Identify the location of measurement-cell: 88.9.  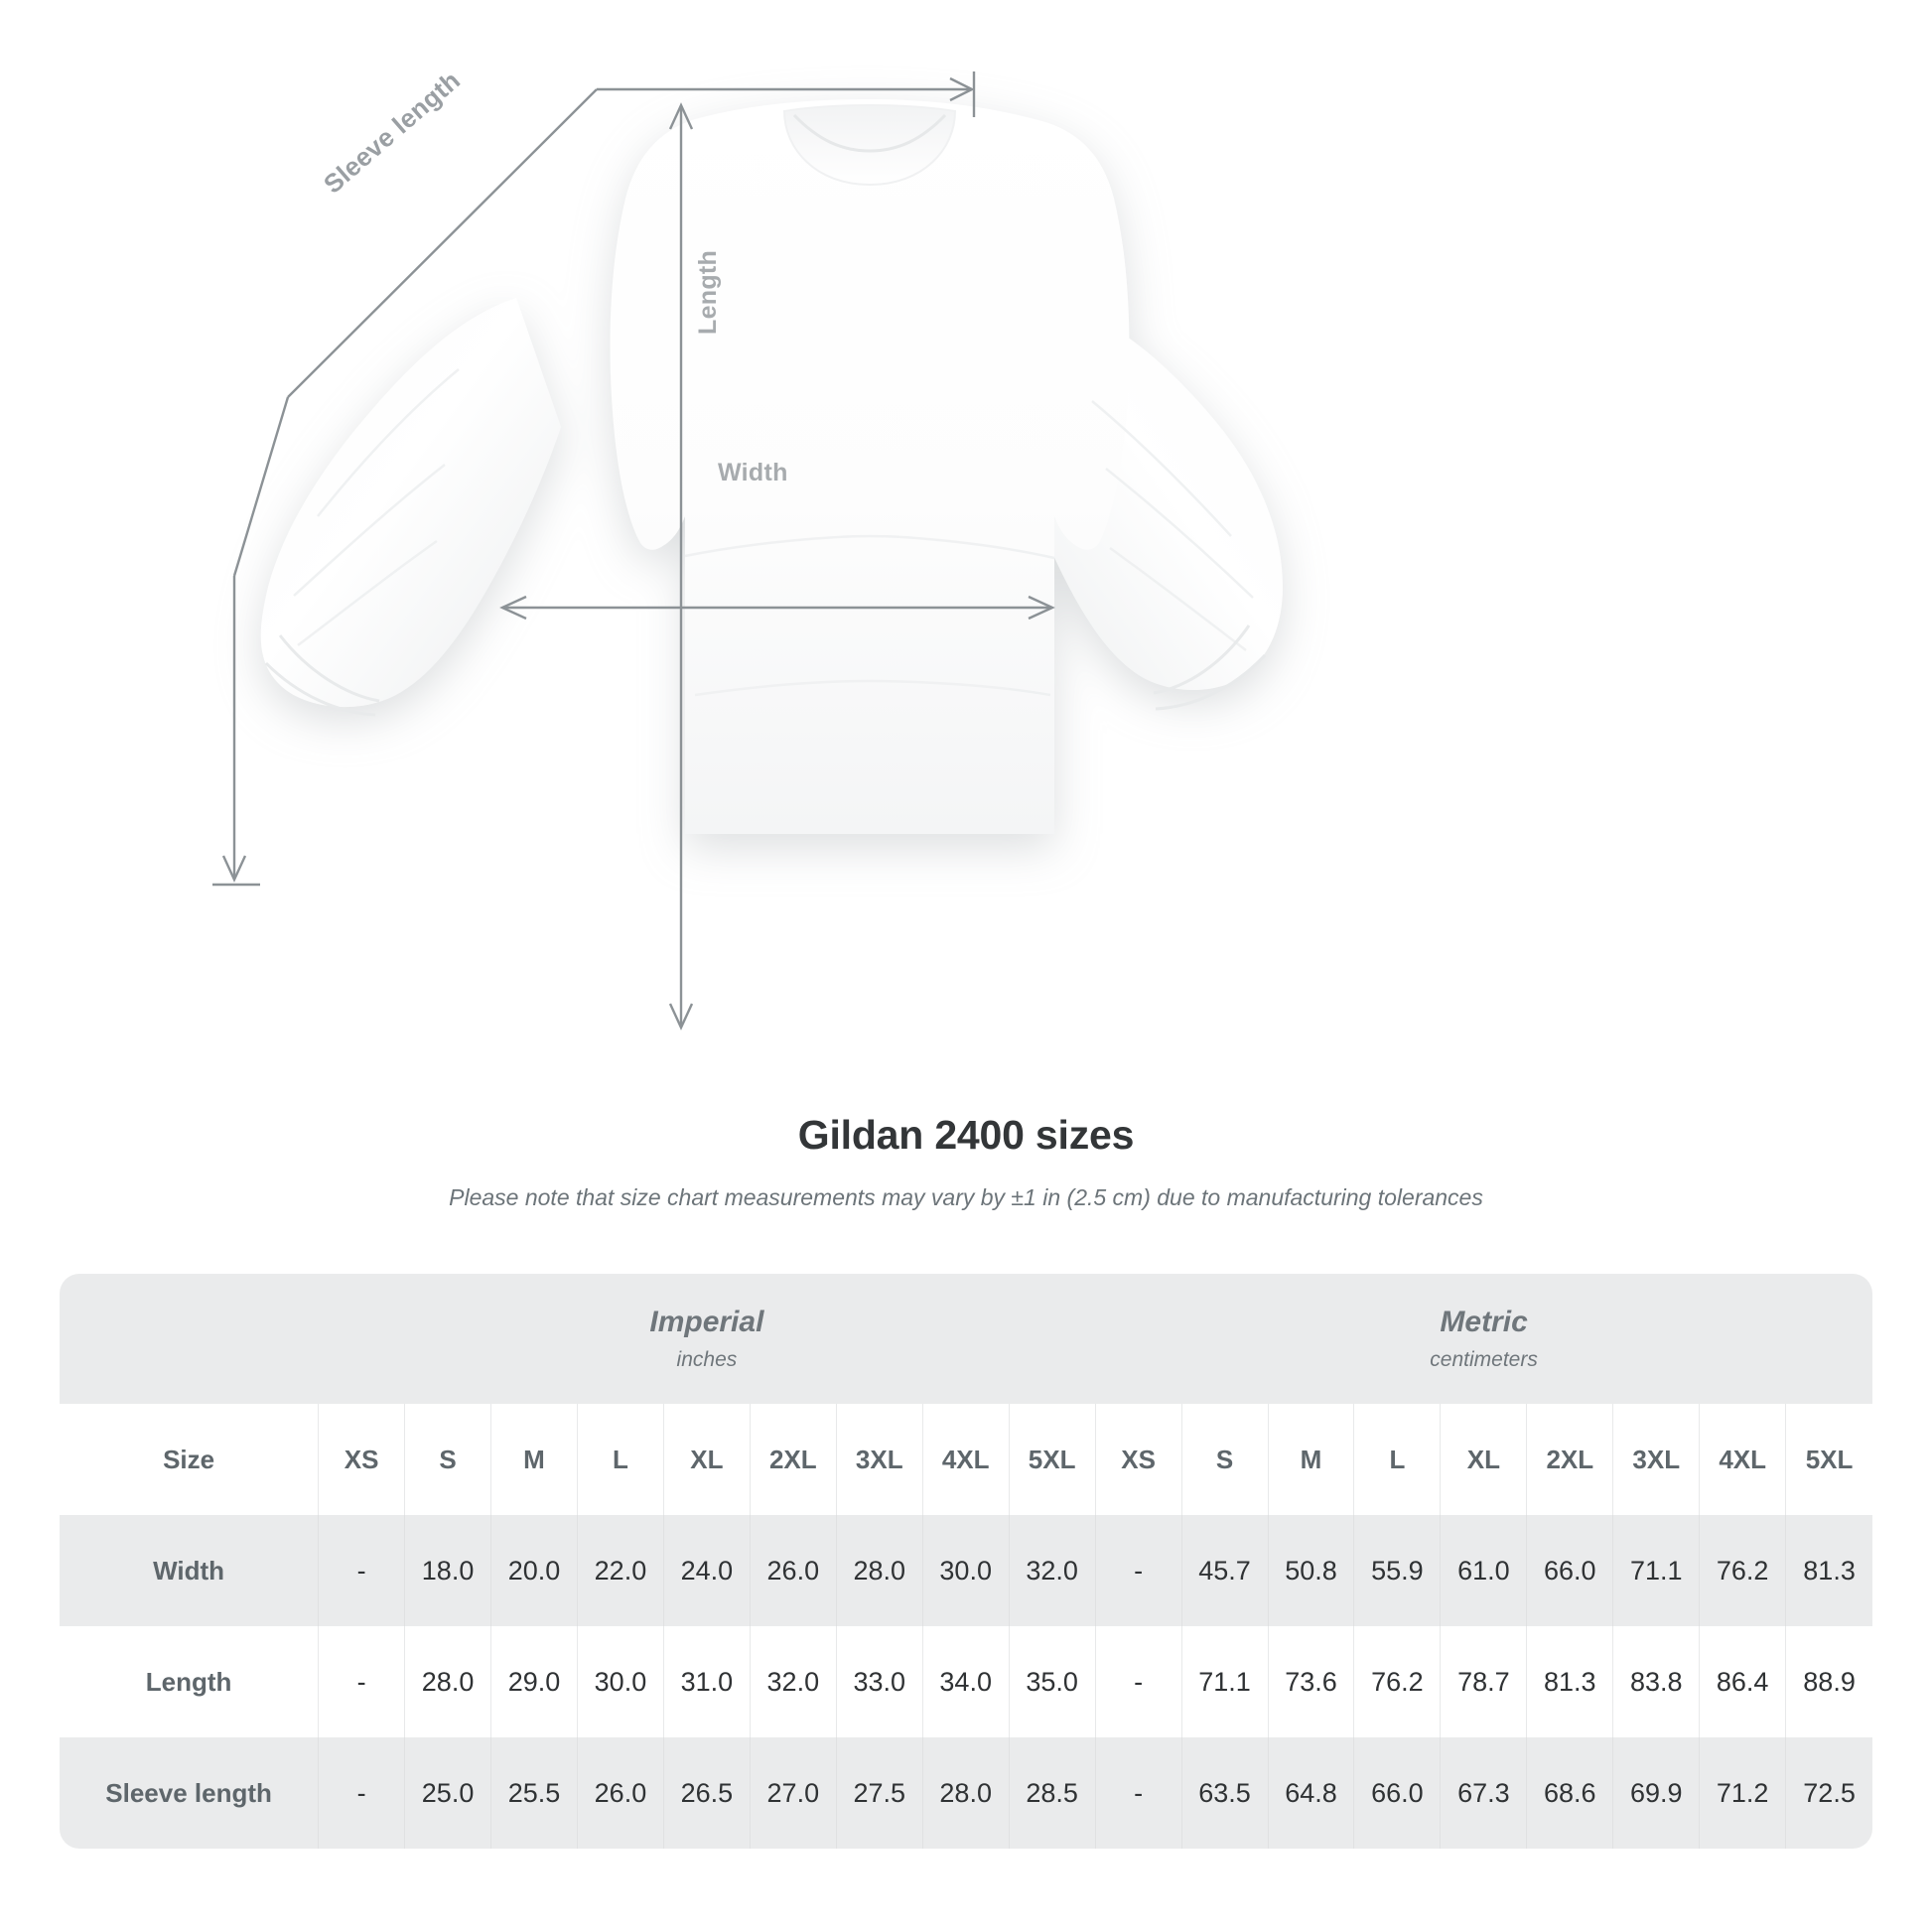
(1828, 1682).